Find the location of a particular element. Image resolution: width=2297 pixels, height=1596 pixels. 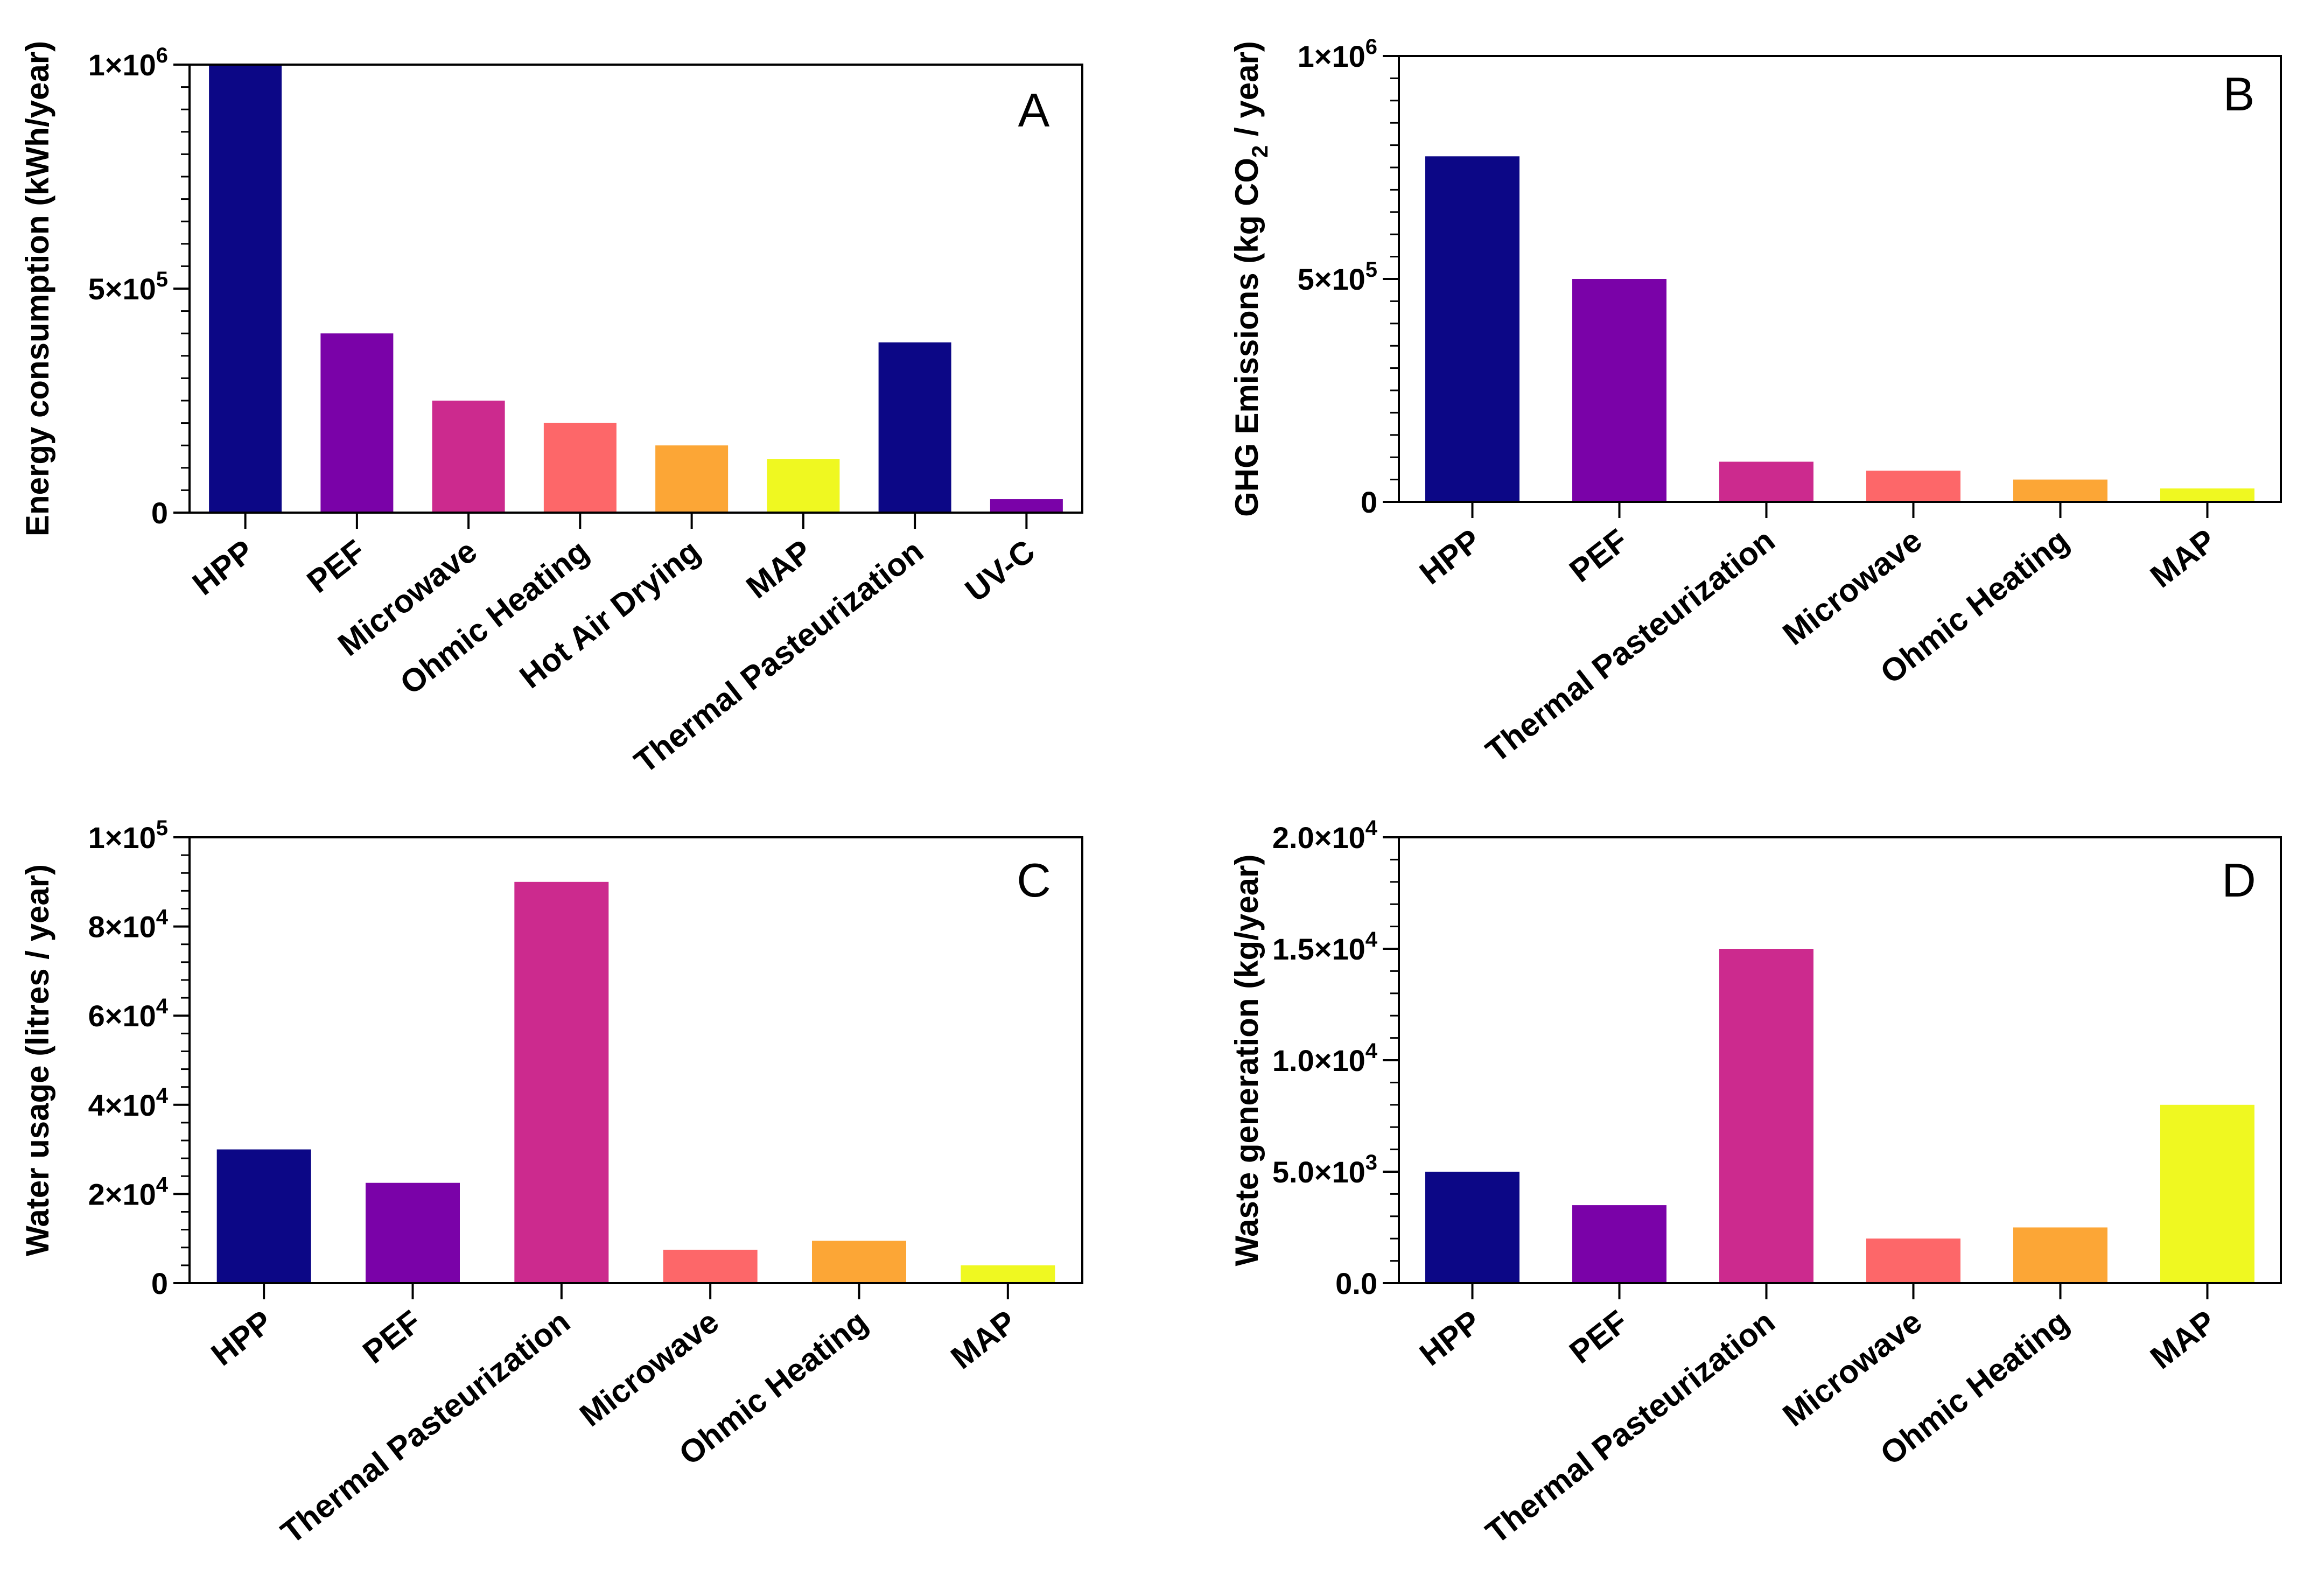

plot-frame-d is located at coordinates (1840, 1060).